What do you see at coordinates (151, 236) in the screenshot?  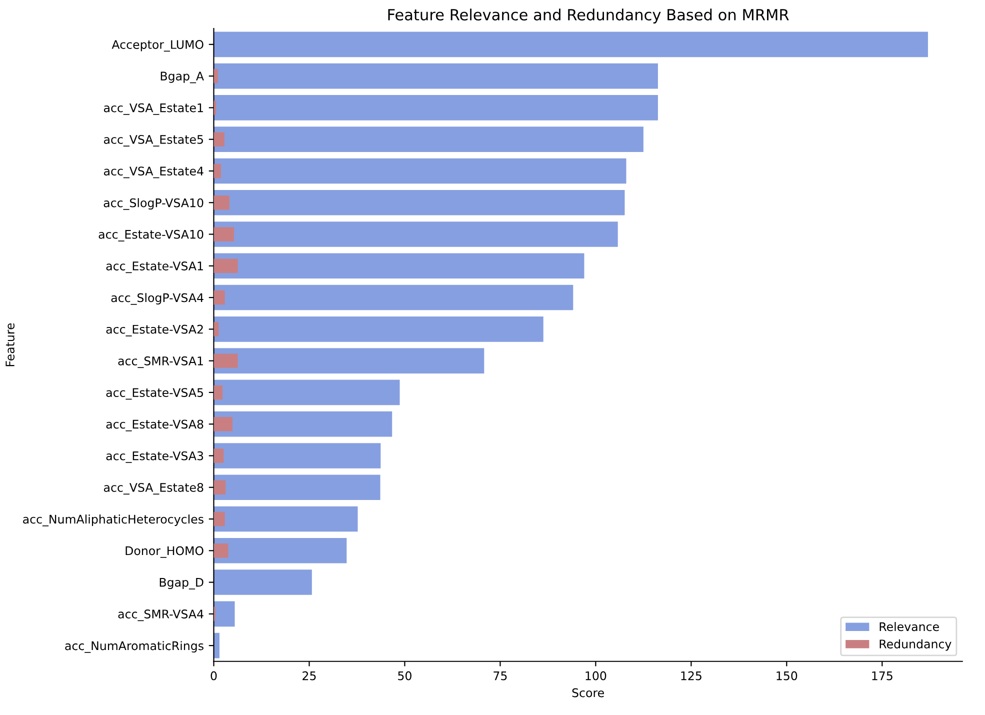 I see `y-tick-label: acc_Estate-VSA10` at bounding box center [151, 236].